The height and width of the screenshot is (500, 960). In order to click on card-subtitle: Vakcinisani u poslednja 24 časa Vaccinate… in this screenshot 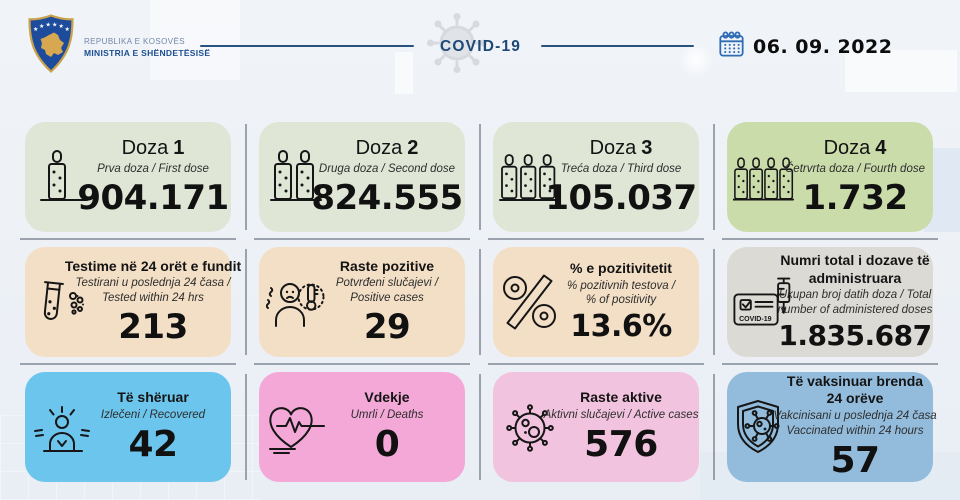, I will do `click(855, 423)`.